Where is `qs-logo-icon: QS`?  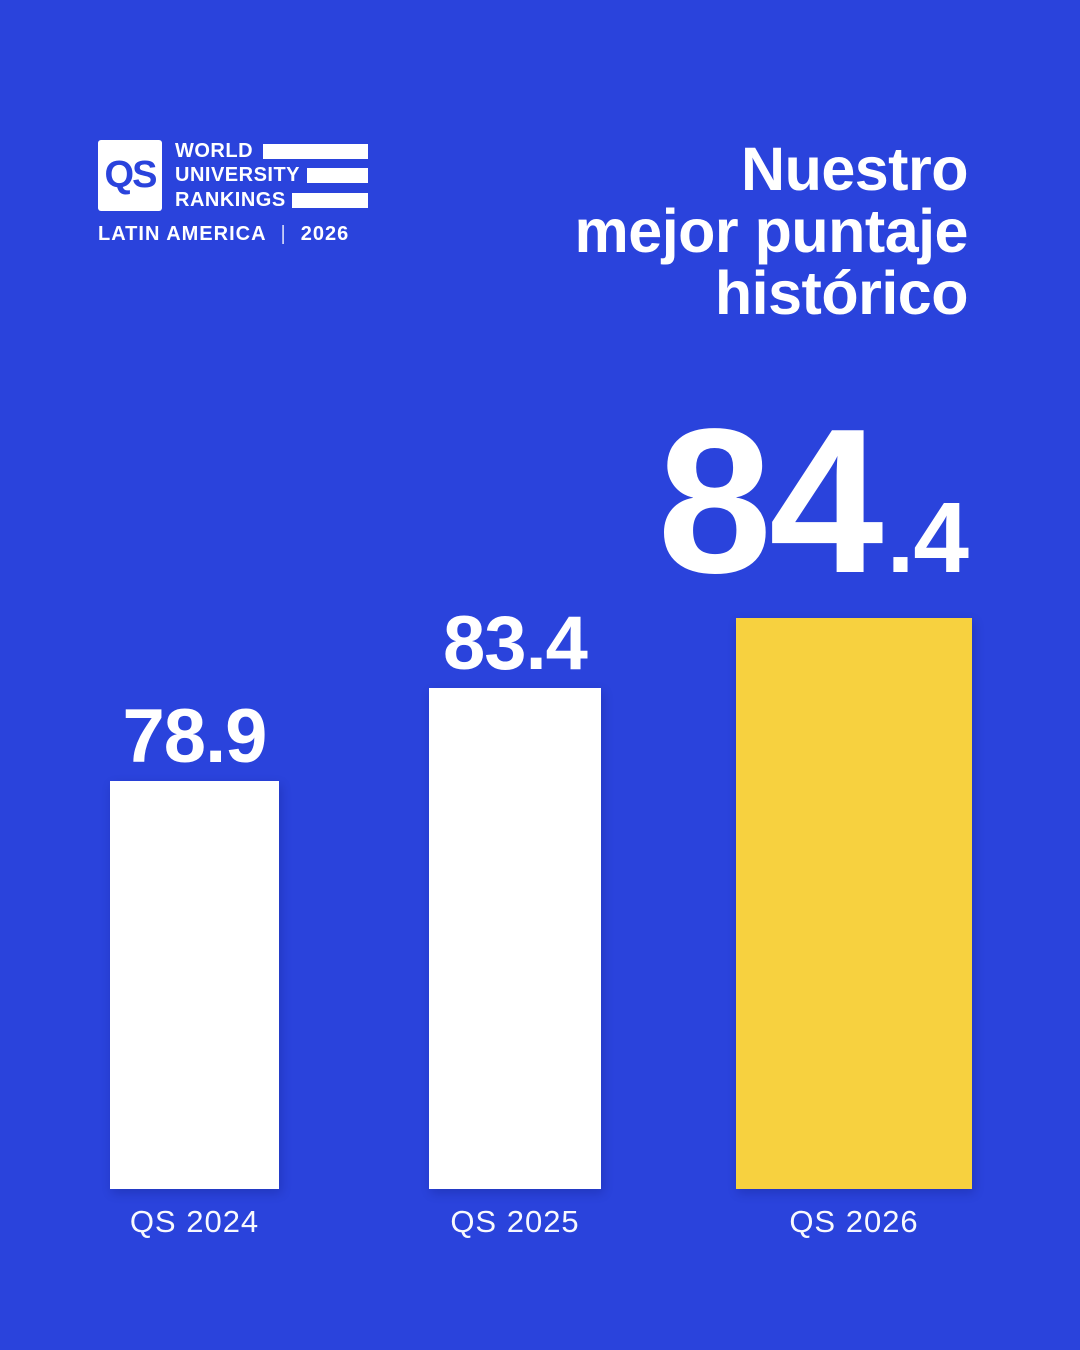
qs-logo-icon: QS is located at coordinates (130, 175).